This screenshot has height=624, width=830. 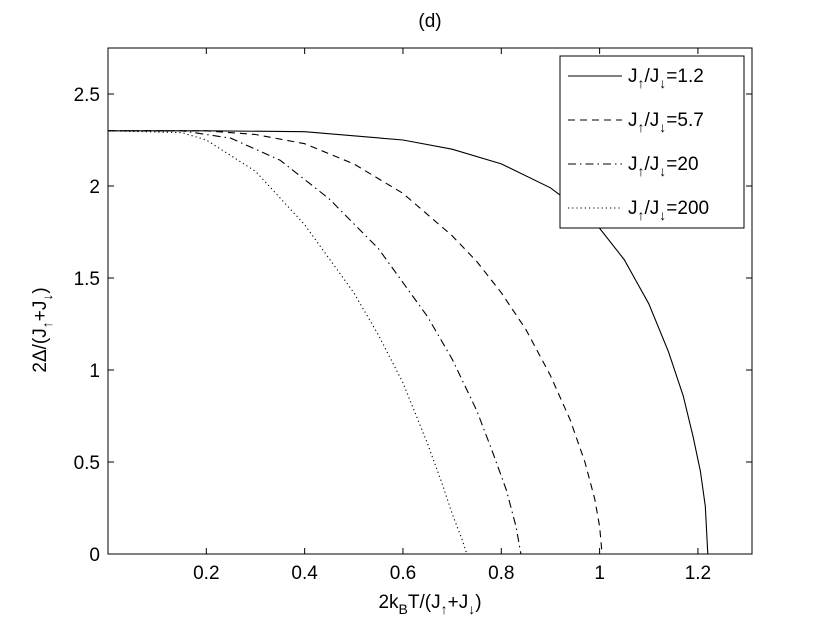 What do you see at coordinates (304, 573) in the screenshot?
I see `x-tick-label: 0.4` at bounding box center [304, 573].